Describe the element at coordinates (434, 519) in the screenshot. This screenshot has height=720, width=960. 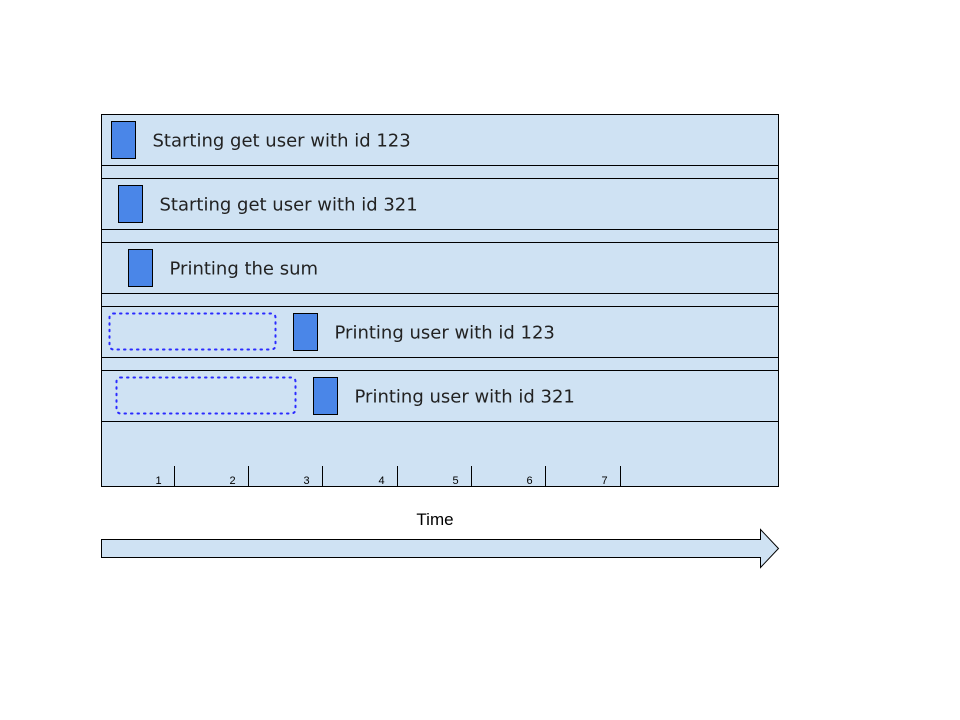
I see `time-axis-title: Time` at that location.